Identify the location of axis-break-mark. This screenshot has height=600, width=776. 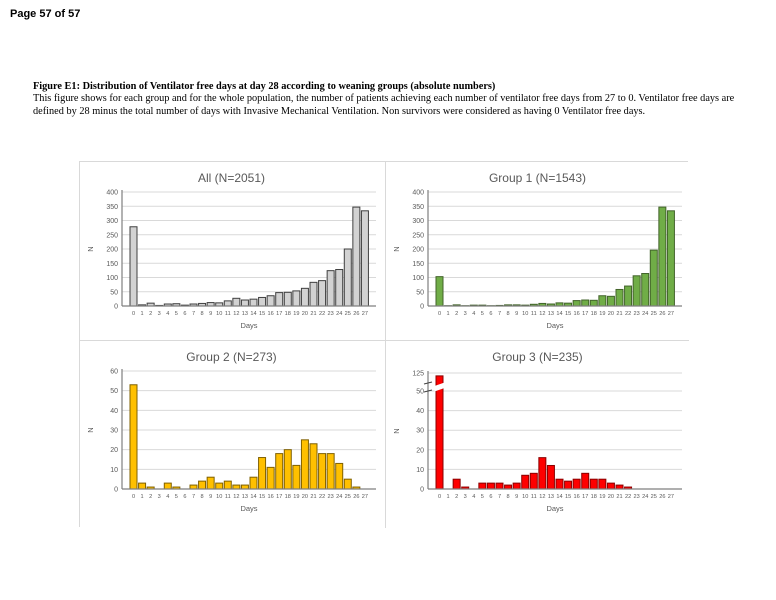
(428, 383).